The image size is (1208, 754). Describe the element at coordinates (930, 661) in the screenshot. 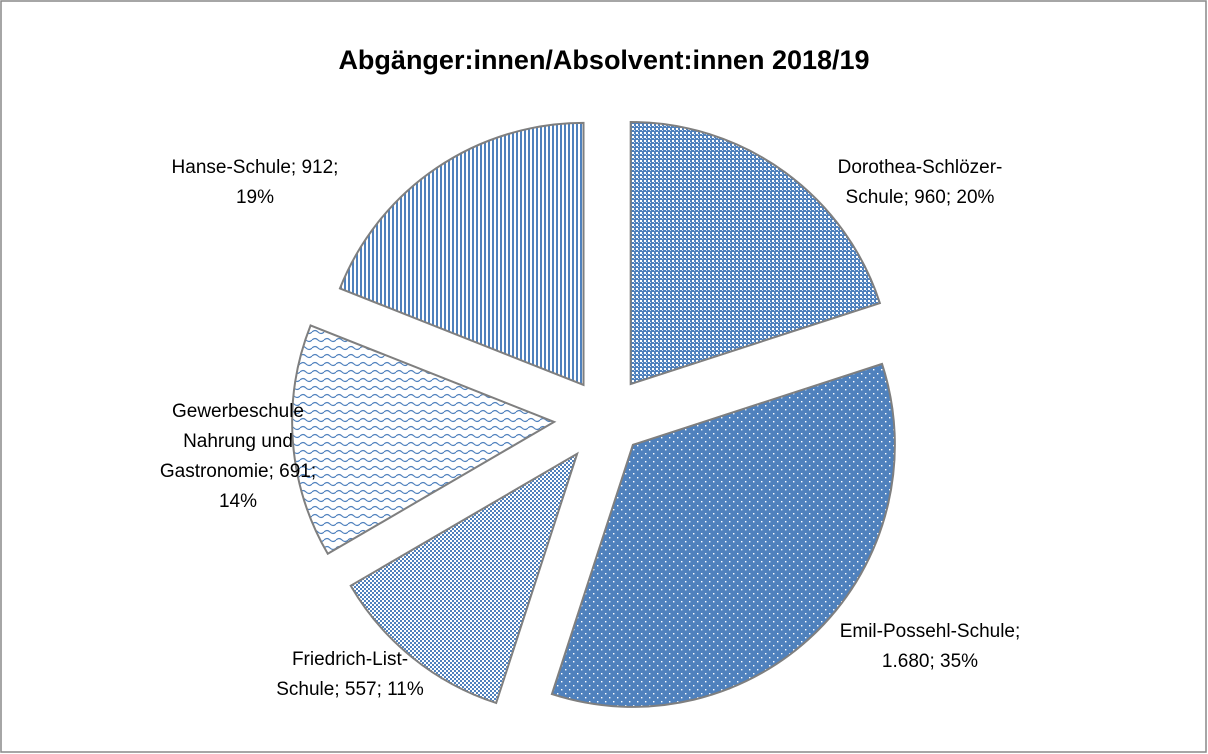

I see `data-label-line: 1.680; 35%` at that location.